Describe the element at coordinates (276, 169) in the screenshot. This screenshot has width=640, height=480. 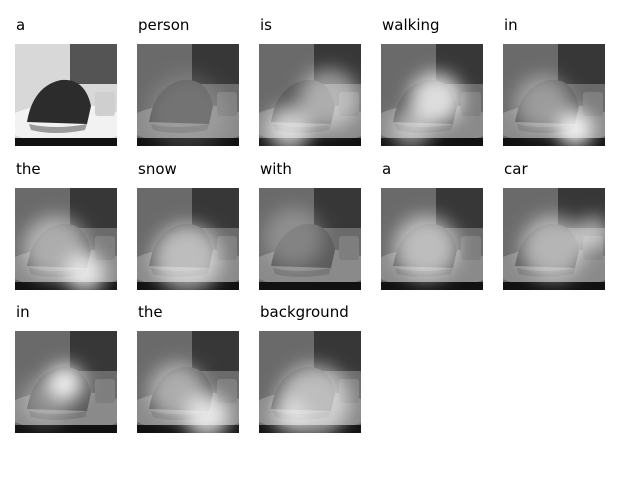
I see `panel-word: with` at that location.